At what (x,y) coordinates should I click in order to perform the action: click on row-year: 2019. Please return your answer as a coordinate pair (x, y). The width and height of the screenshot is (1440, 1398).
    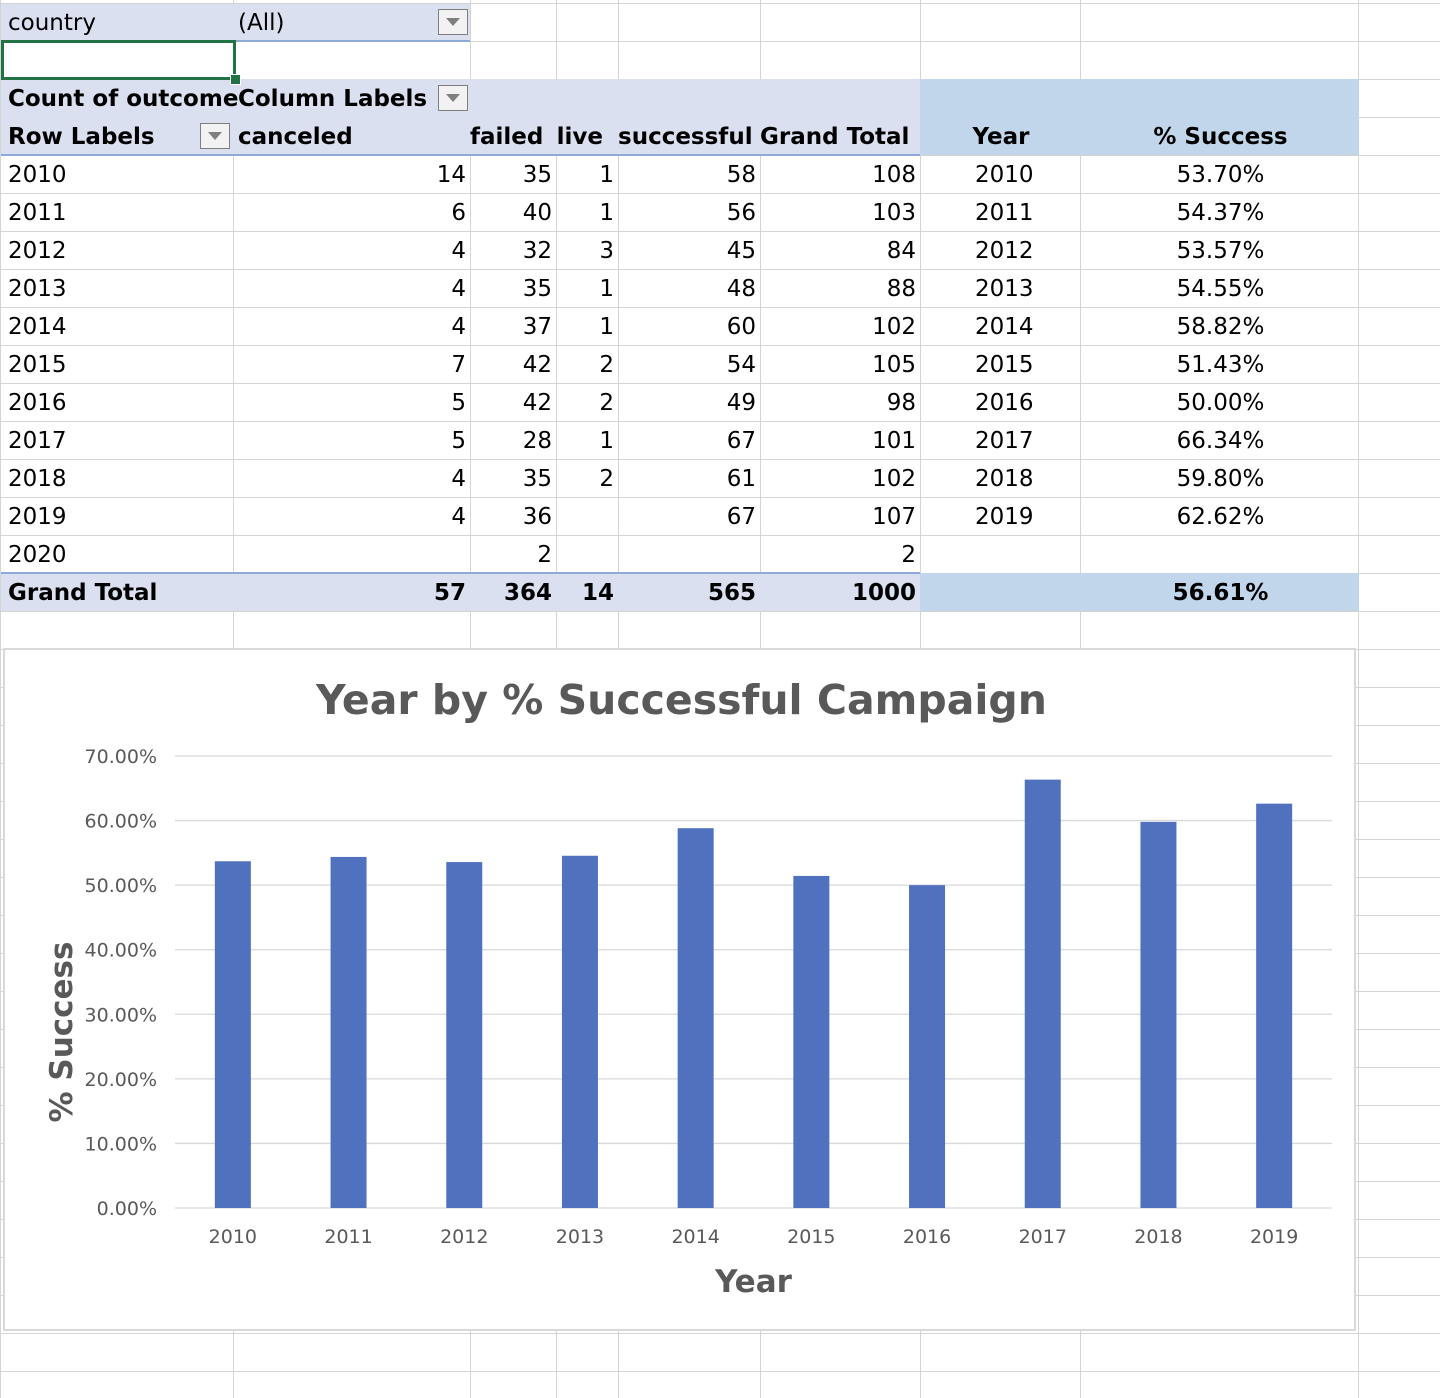
    Looking at the image, I should click on (37, 517).